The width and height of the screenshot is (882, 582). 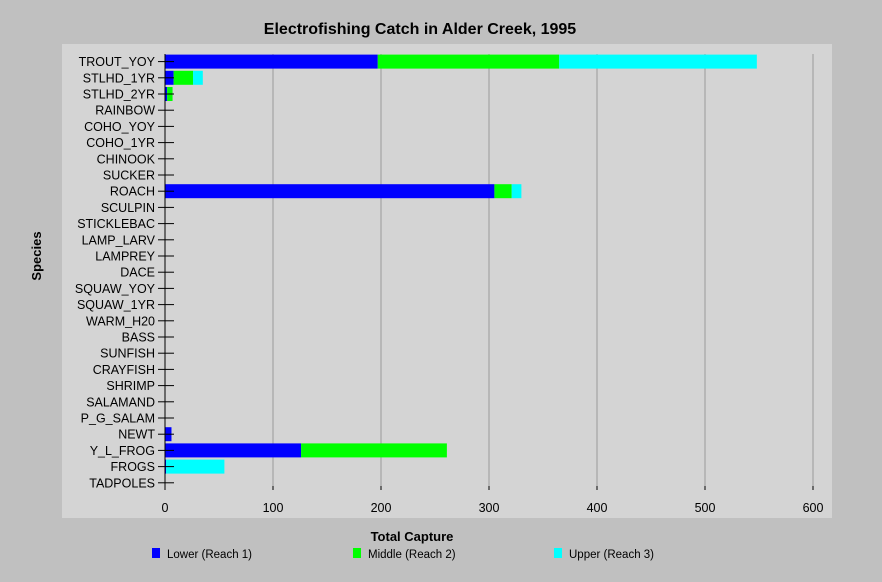 What do you see at coordinates (128, 208) in the screenshot?
I see `y-tick-label-sculpin: SCULPIN` at bounding box center [128, 208].